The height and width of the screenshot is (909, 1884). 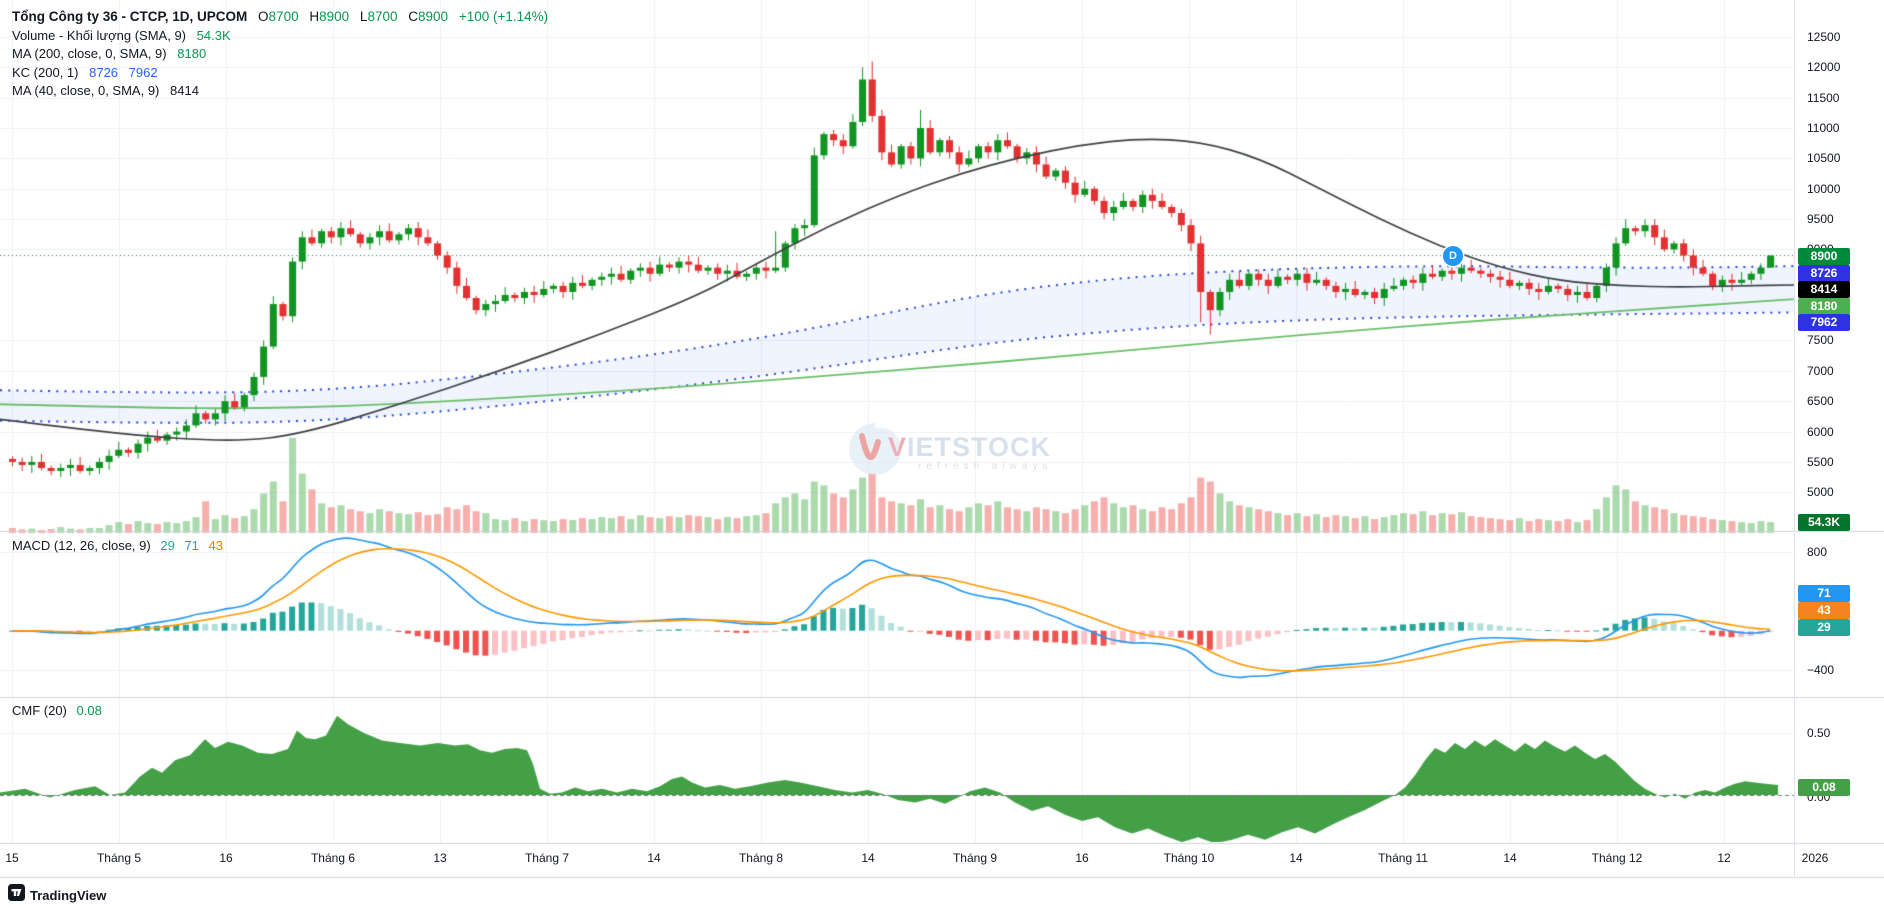 I want to click on axis-tick-label: 10500, so click(x=1824, y=158).